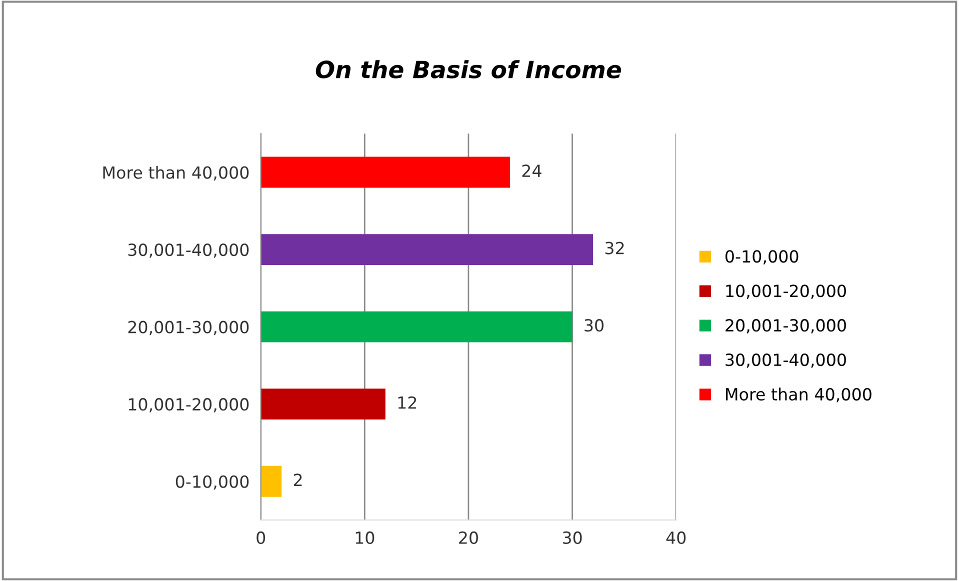  I want to click on x-tick-label: 40, so click(676, 537).